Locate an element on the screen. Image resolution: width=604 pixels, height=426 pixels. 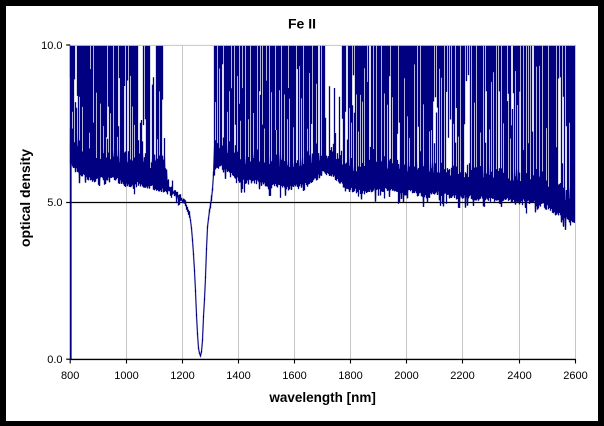
svg-text: 5.0 is located at coordinates (54, 203).